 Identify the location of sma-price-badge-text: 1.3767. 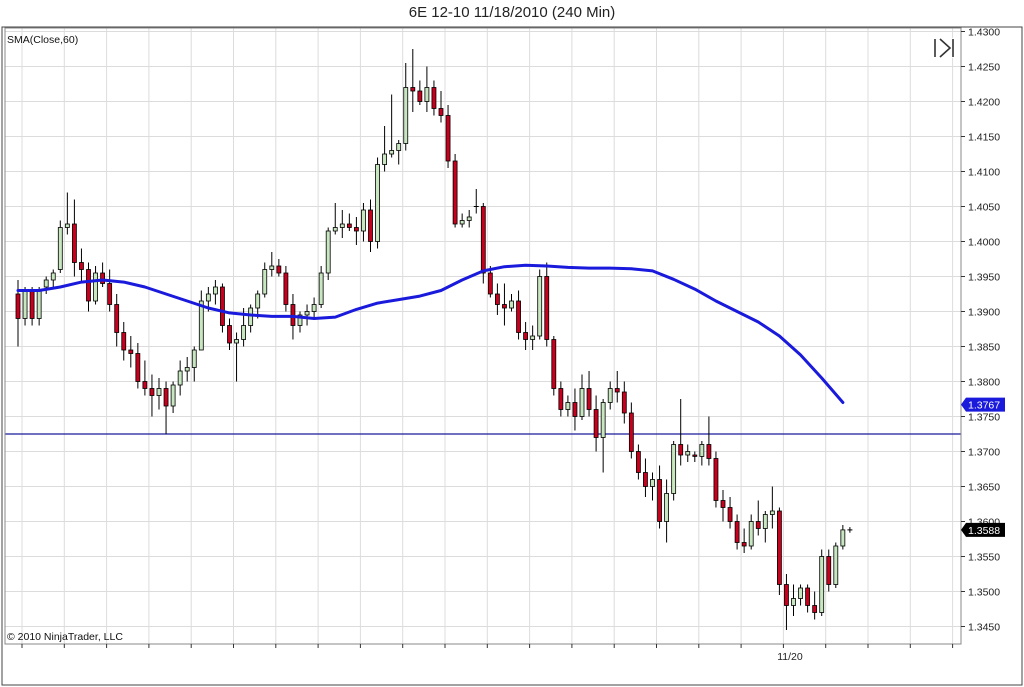
(984, 406).